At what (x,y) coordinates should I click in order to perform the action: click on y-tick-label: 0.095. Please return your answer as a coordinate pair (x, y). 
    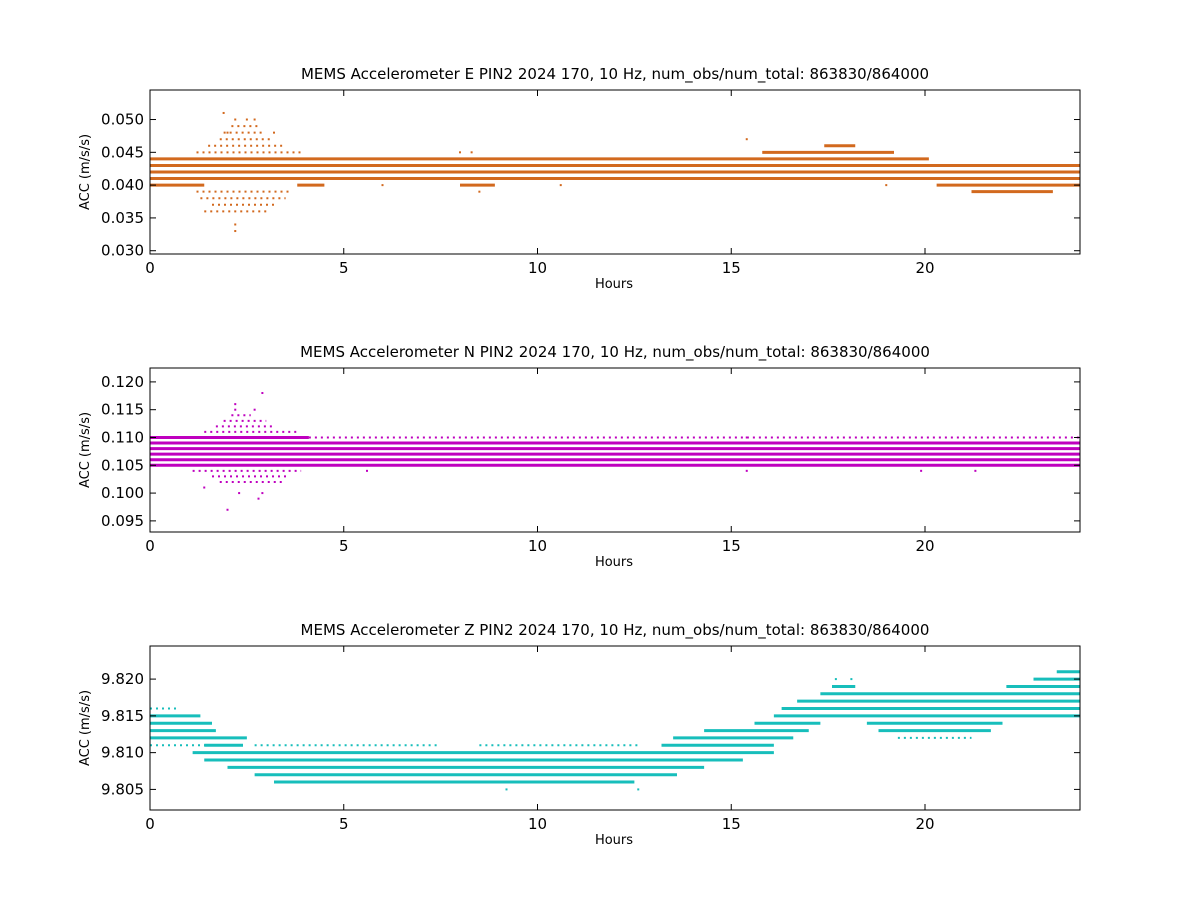
    Looking at the image, I should click on (122, 521).